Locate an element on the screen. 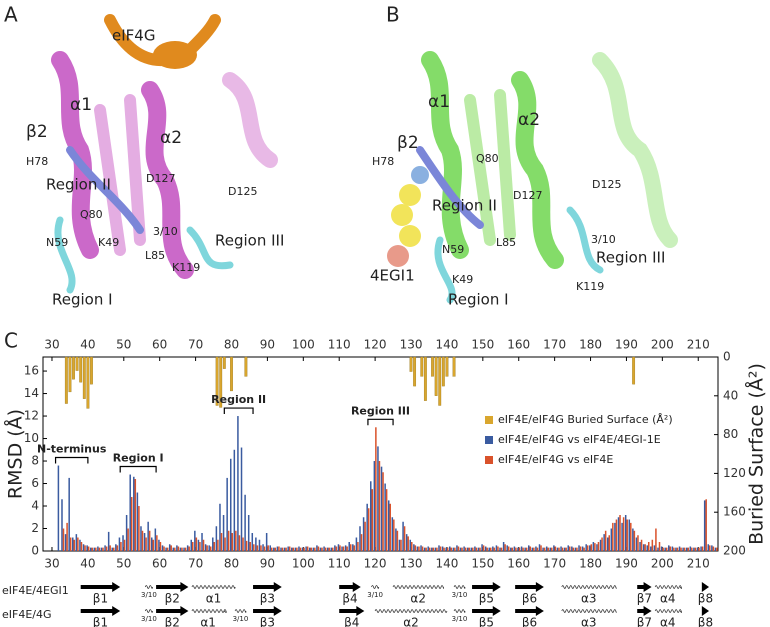 The width and height of the screenshot is (770, 627). y-tick-label: 16 is located at coordinates (31, 371).